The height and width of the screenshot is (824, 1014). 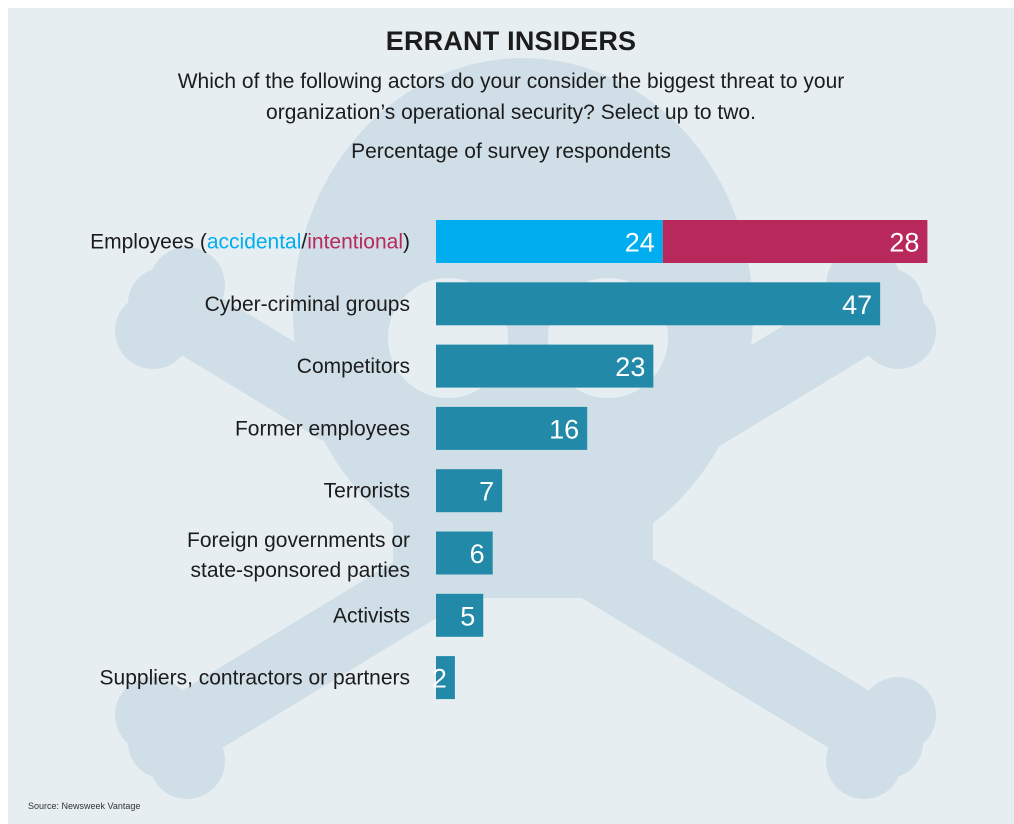 What do you see at coordinates (307, 304) in the screenshot?
I see `category-label: Cyber-criminal groups` at bounding box center [307, 304].